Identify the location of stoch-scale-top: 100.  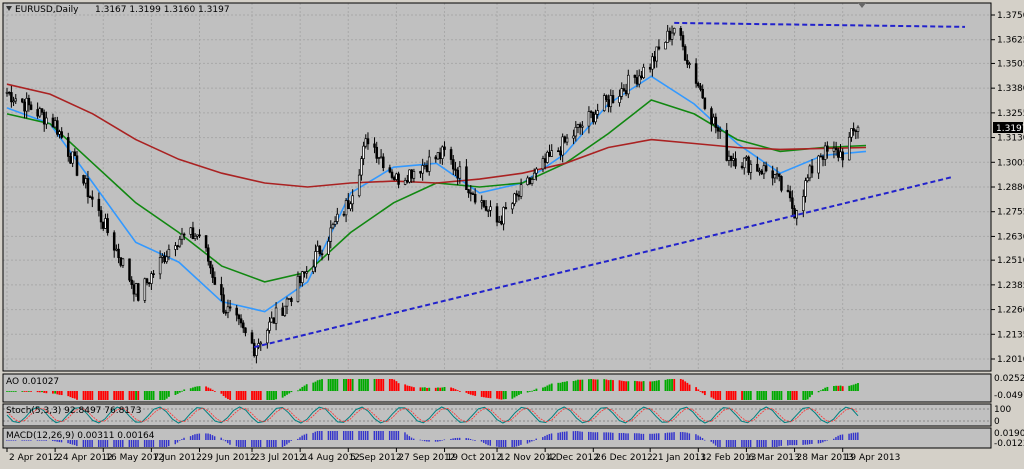
(1002, 410).